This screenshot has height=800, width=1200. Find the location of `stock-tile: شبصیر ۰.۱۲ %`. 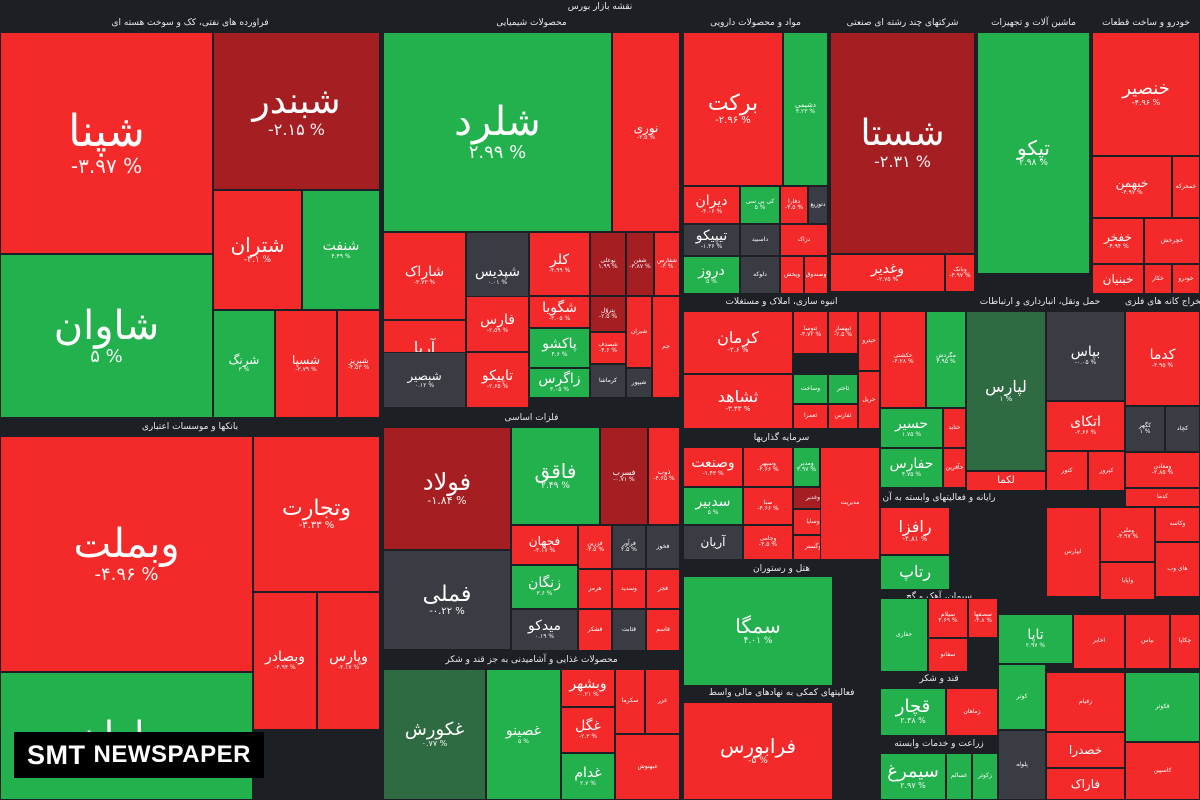

stock-tile: شبصیر ۰.۱۲ % is located at coordinates (424, 380).